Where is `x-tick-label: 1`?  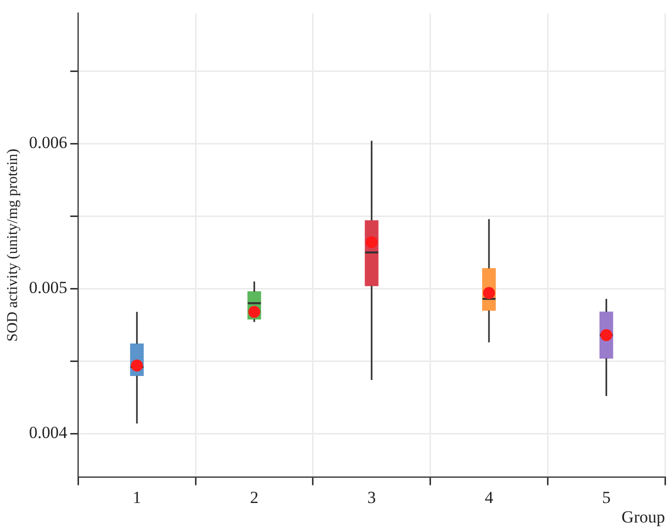 x-tick-label: 1 is located at coordinates (137, 497).